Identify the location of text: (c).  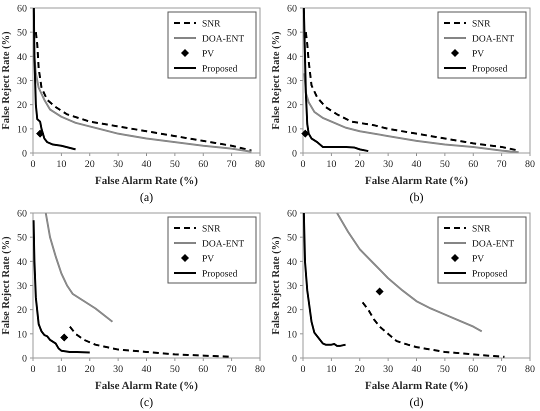
(147, 402).